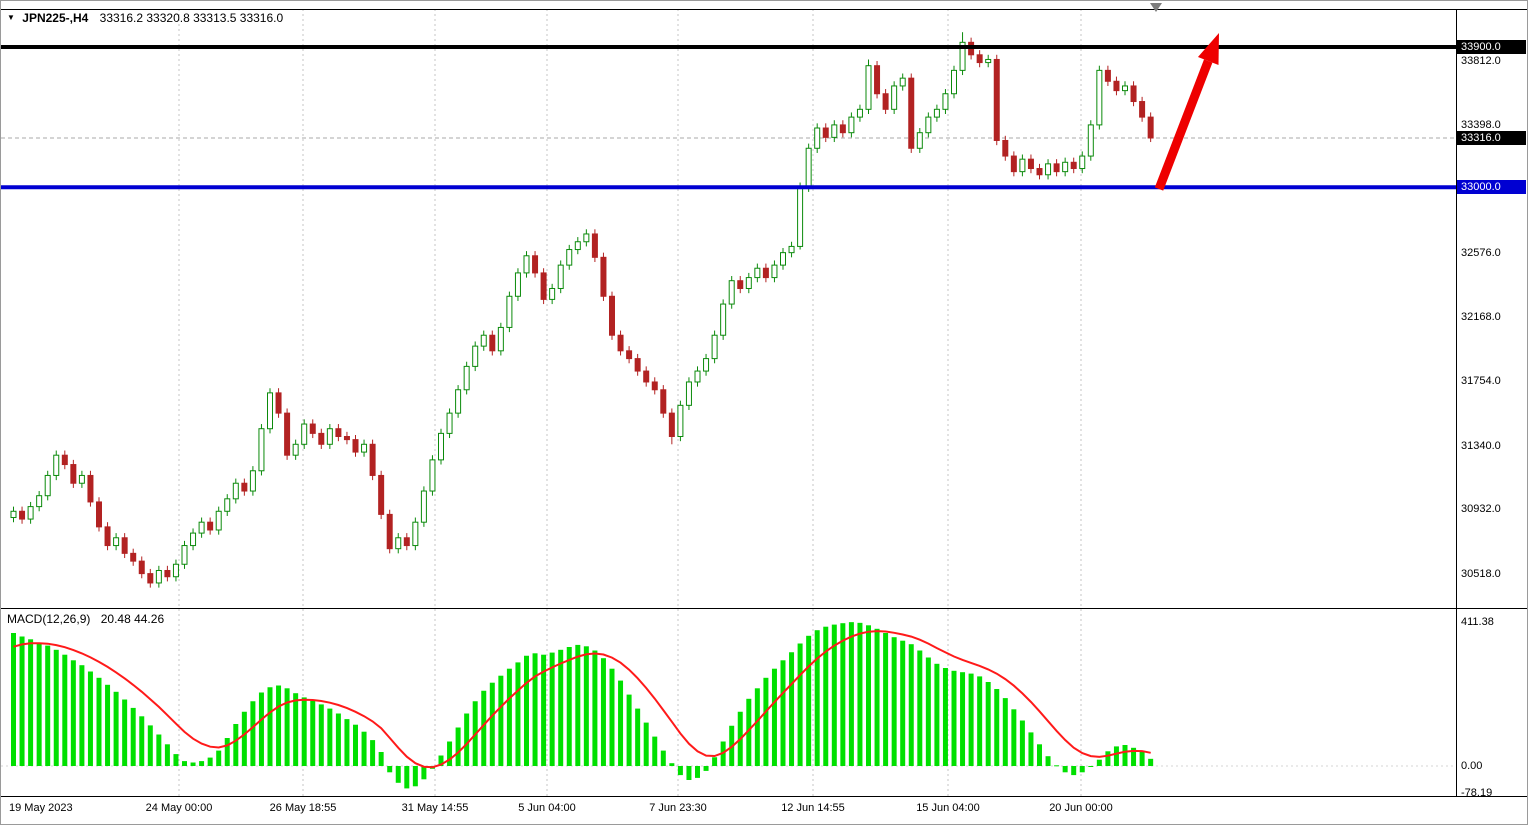 This screenshot has height=825, width=1528. What do you see at coordinates (1481, 445) in the screenshot?
I see `price-axis-label: 31340.0` at bounding box center [1481, 445].